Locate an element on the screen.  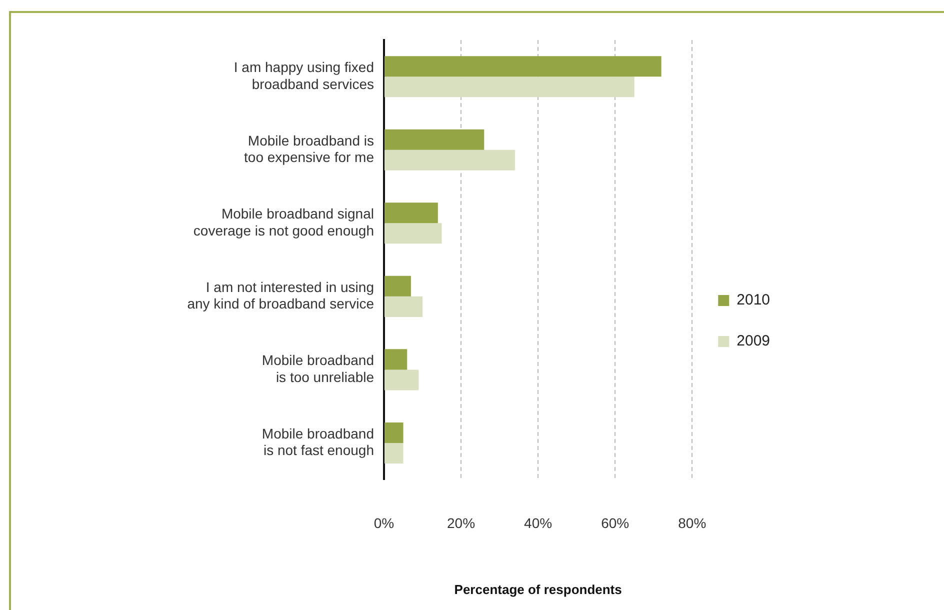
x-tick-label: 40% is located at coordinates (538, 522).